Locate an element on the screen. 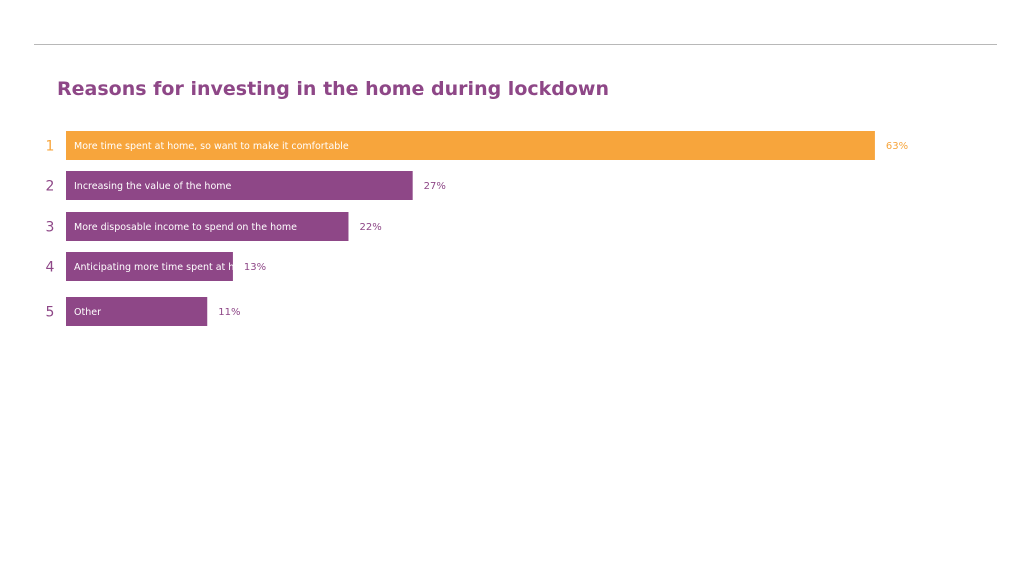  rank-label: 1 is located at coordinates (50, 147).